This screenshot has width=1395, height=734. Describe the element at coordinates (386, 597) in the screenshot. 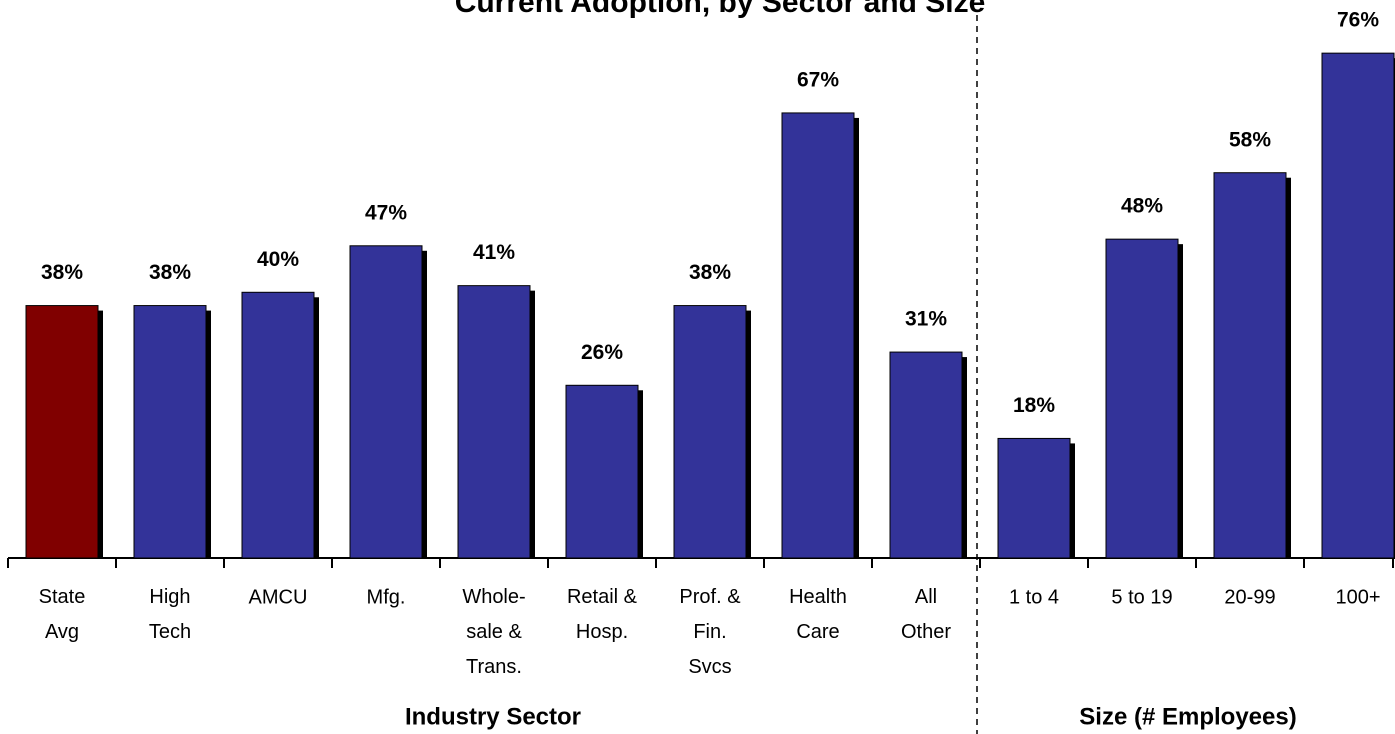

I see `x-tick-label: Mfg.` at that location.